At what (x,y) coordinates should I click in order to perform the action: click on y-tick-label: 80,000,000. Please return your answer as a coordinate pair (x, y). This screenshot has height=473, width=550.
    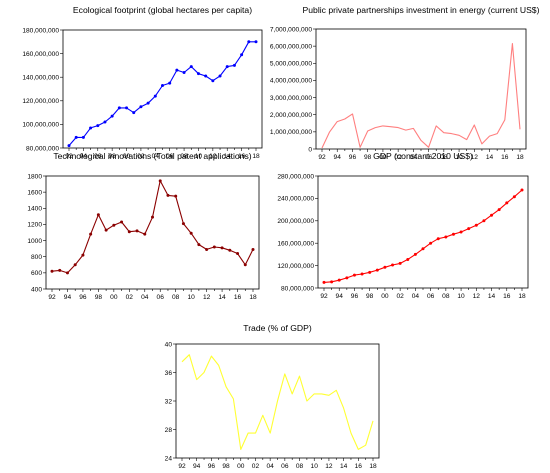
    Looking at the image, I should click on (42, 148).